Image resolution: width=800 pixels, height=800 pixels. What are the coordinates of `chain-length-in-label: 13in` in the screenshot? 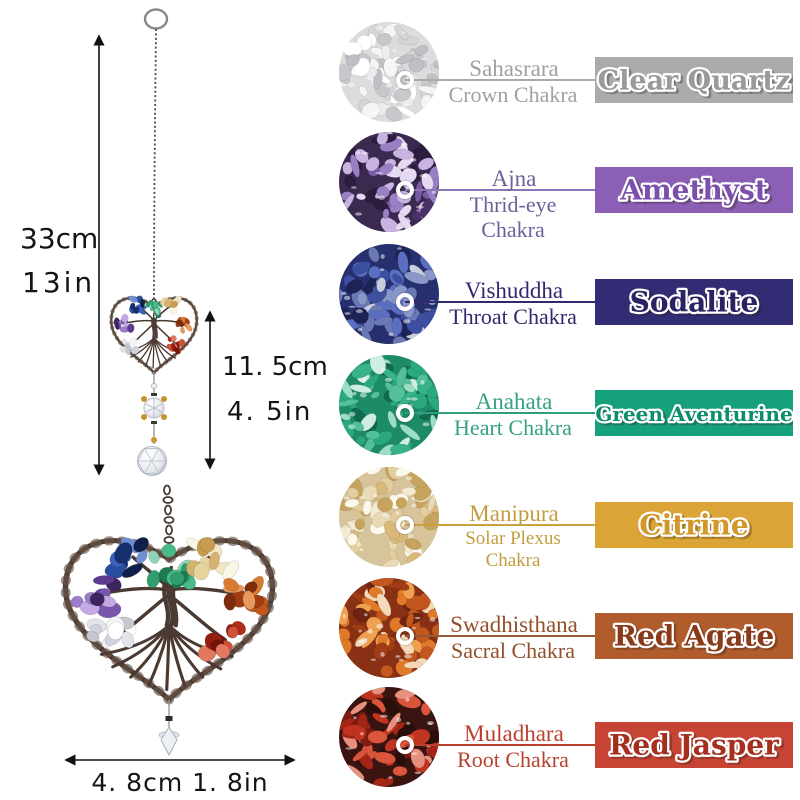 It's located at (59, 282).